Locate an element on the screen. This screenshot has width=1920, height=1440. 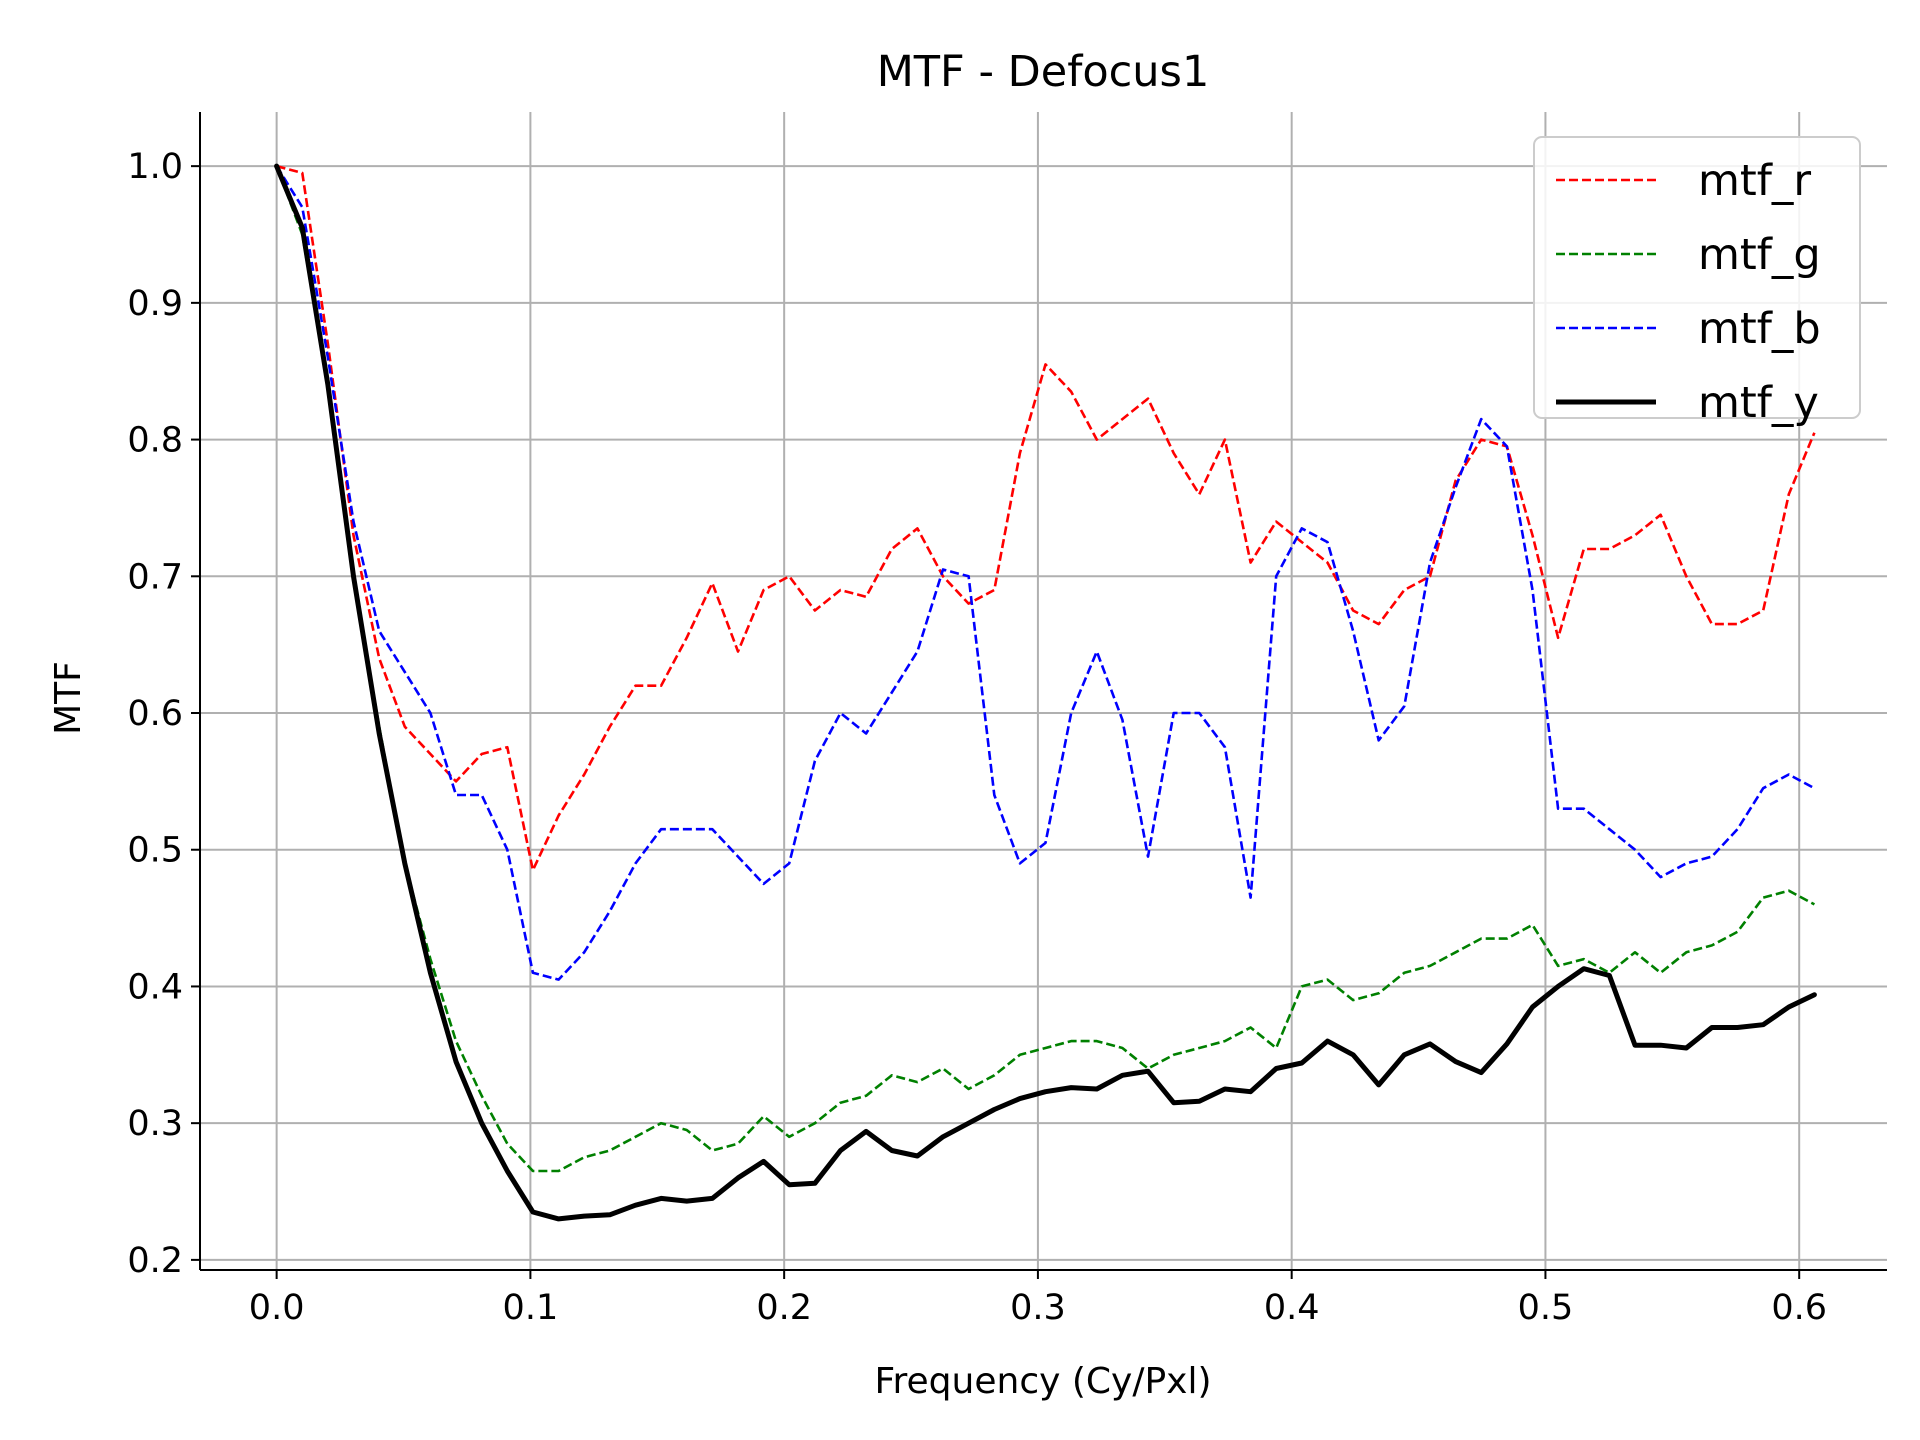
legend-label: mtf_b is located at coordinates (1759, 329).